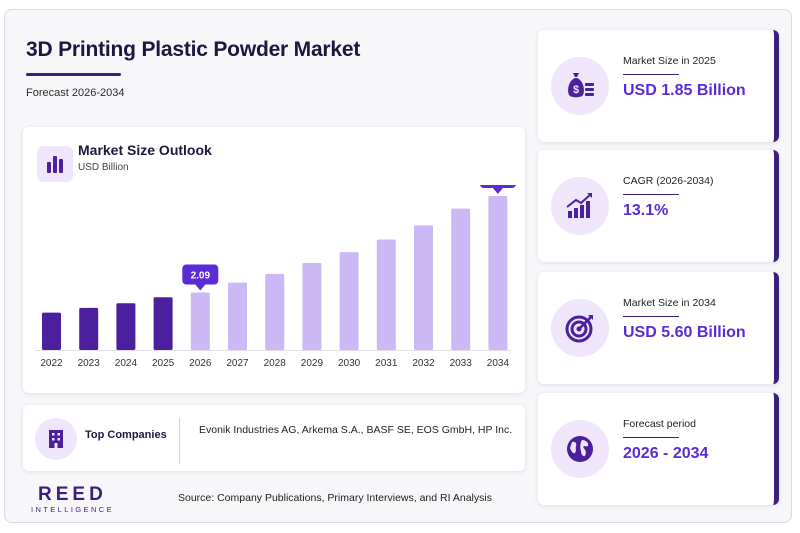  I want to click on kpi-card-market-2025: $ Market Size in 2025 USD 1.85 Billion, so click(658, 86).